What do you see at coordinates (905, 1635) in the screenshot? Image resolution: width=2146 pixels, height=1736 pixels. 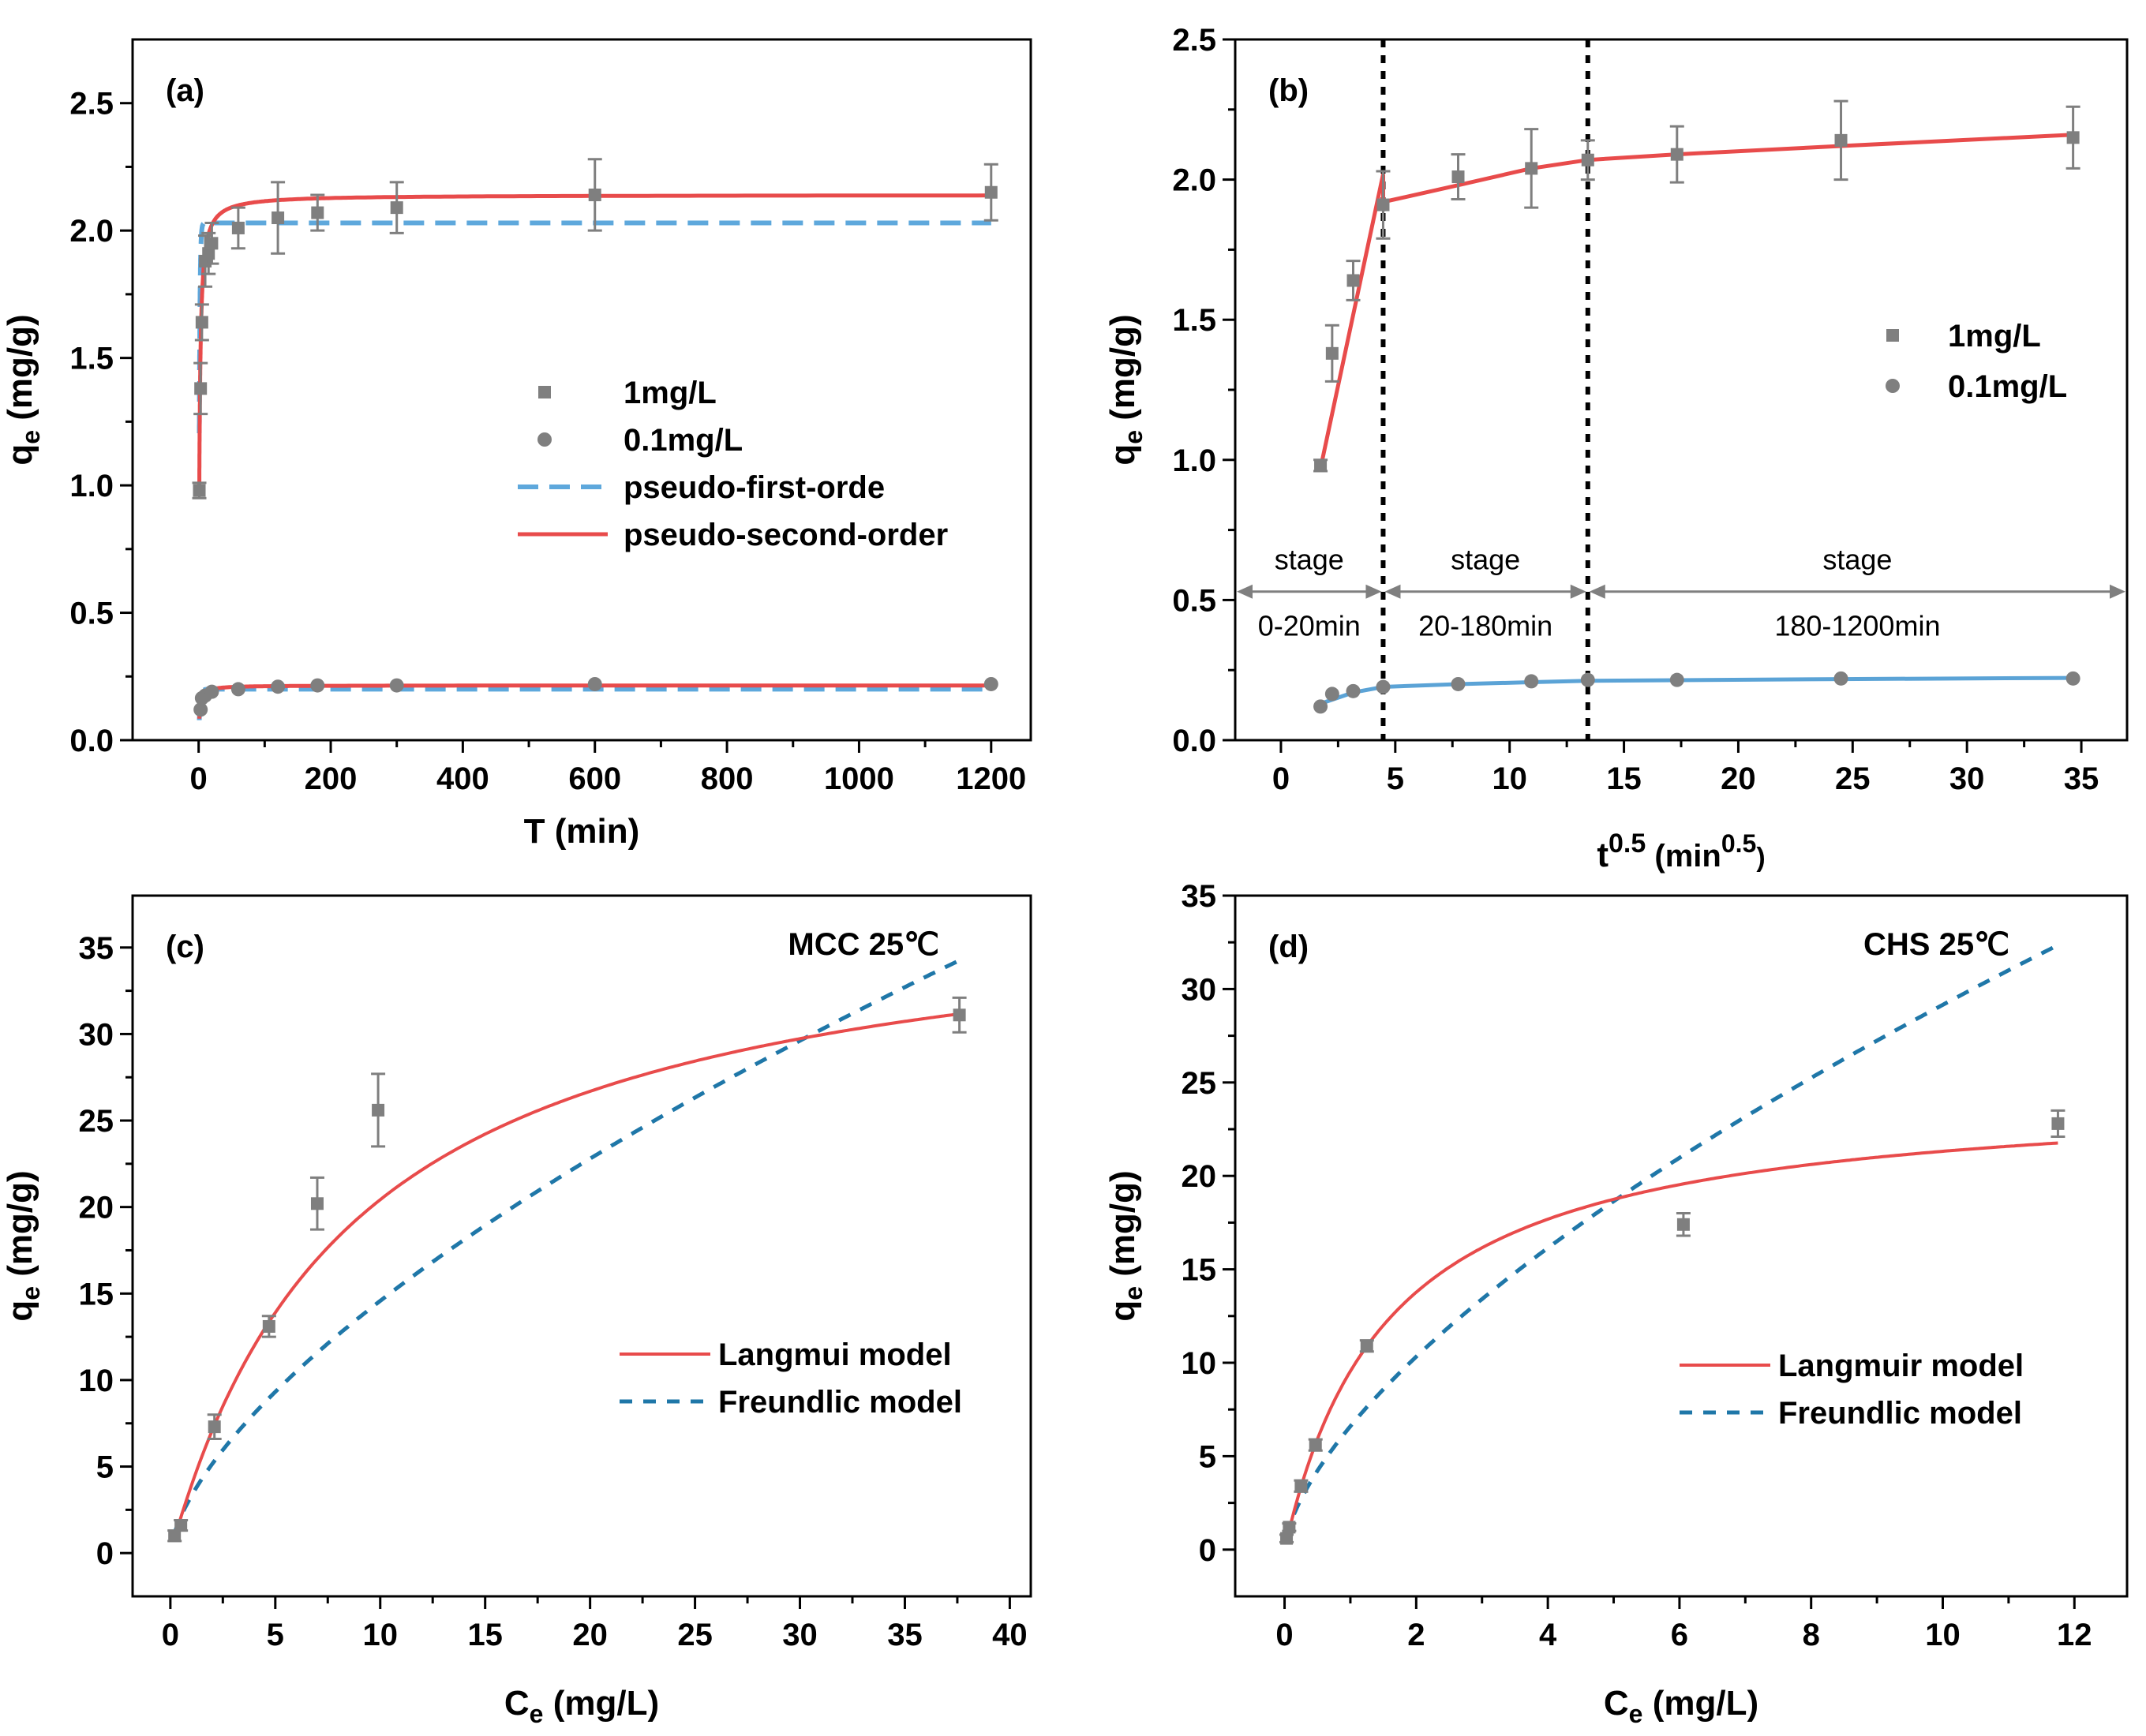 I see `x-tick-label: 35` at bounding box center [905, 1635].